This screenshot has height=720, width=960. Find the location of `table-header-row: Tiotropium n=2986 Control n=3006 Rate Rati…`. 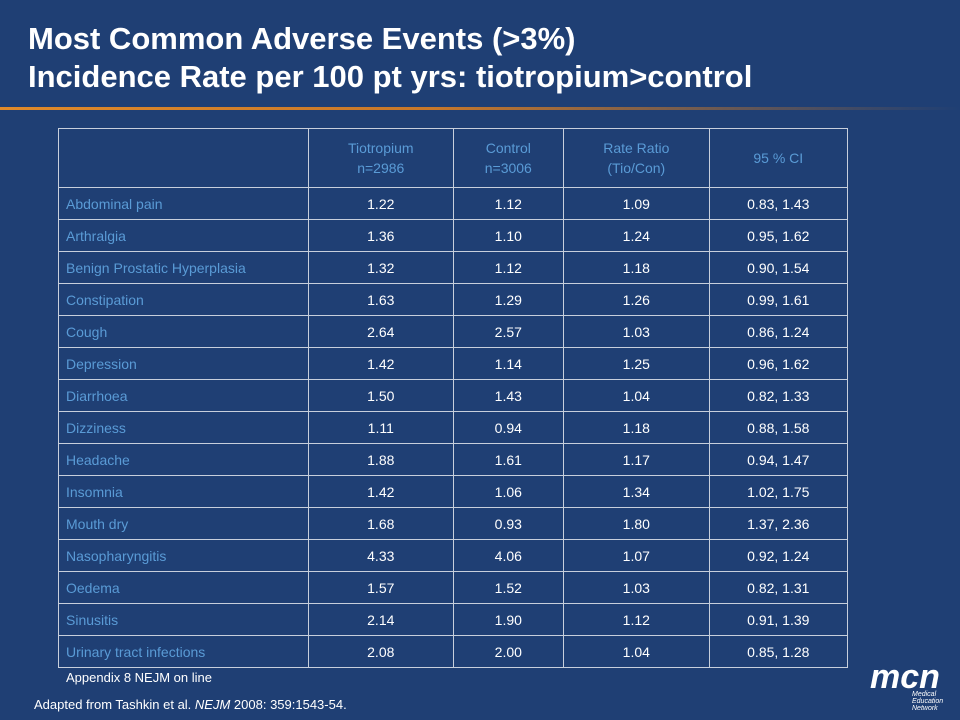

table-header-row: Tiotropium n=2986 Control n=3006 Rate Rati… is located at coordinates (453, 158).